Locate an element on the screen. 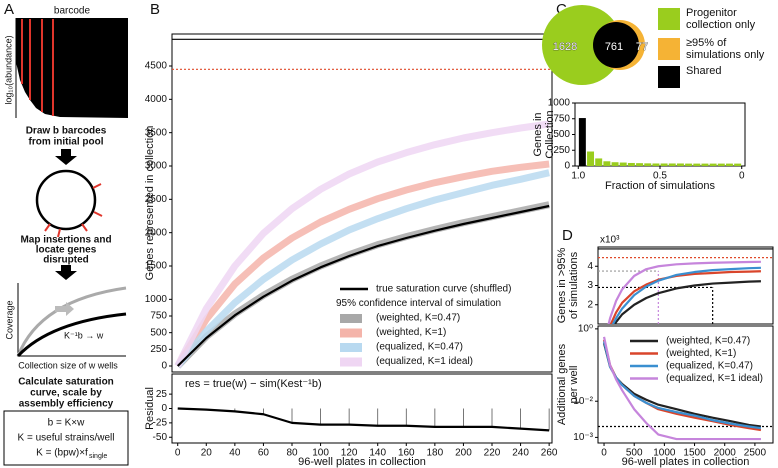 This screenshot has height=468, width=778. venn-count: 761 is located at coordinates (614, 47).